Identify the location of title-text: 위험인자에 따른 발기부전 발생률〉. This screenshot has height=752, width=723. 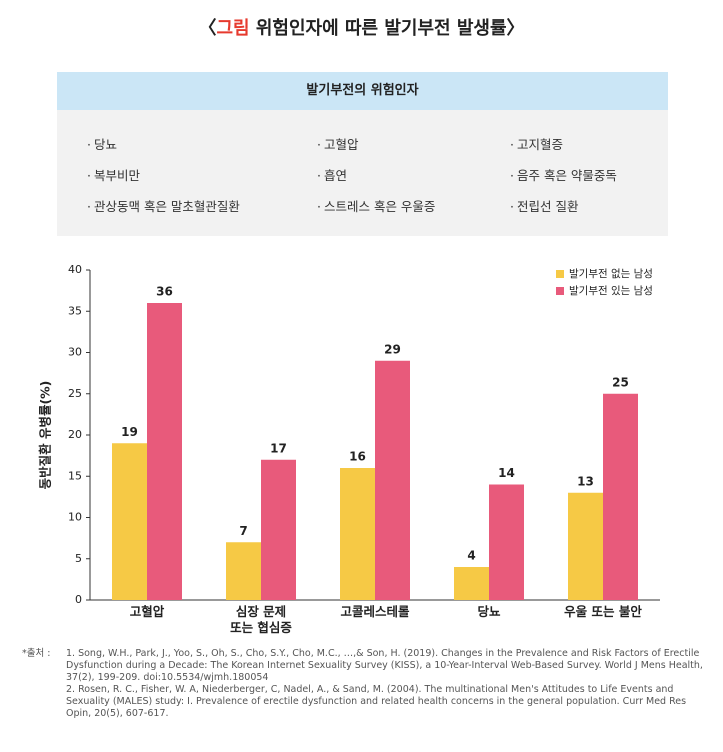
(390, 28).